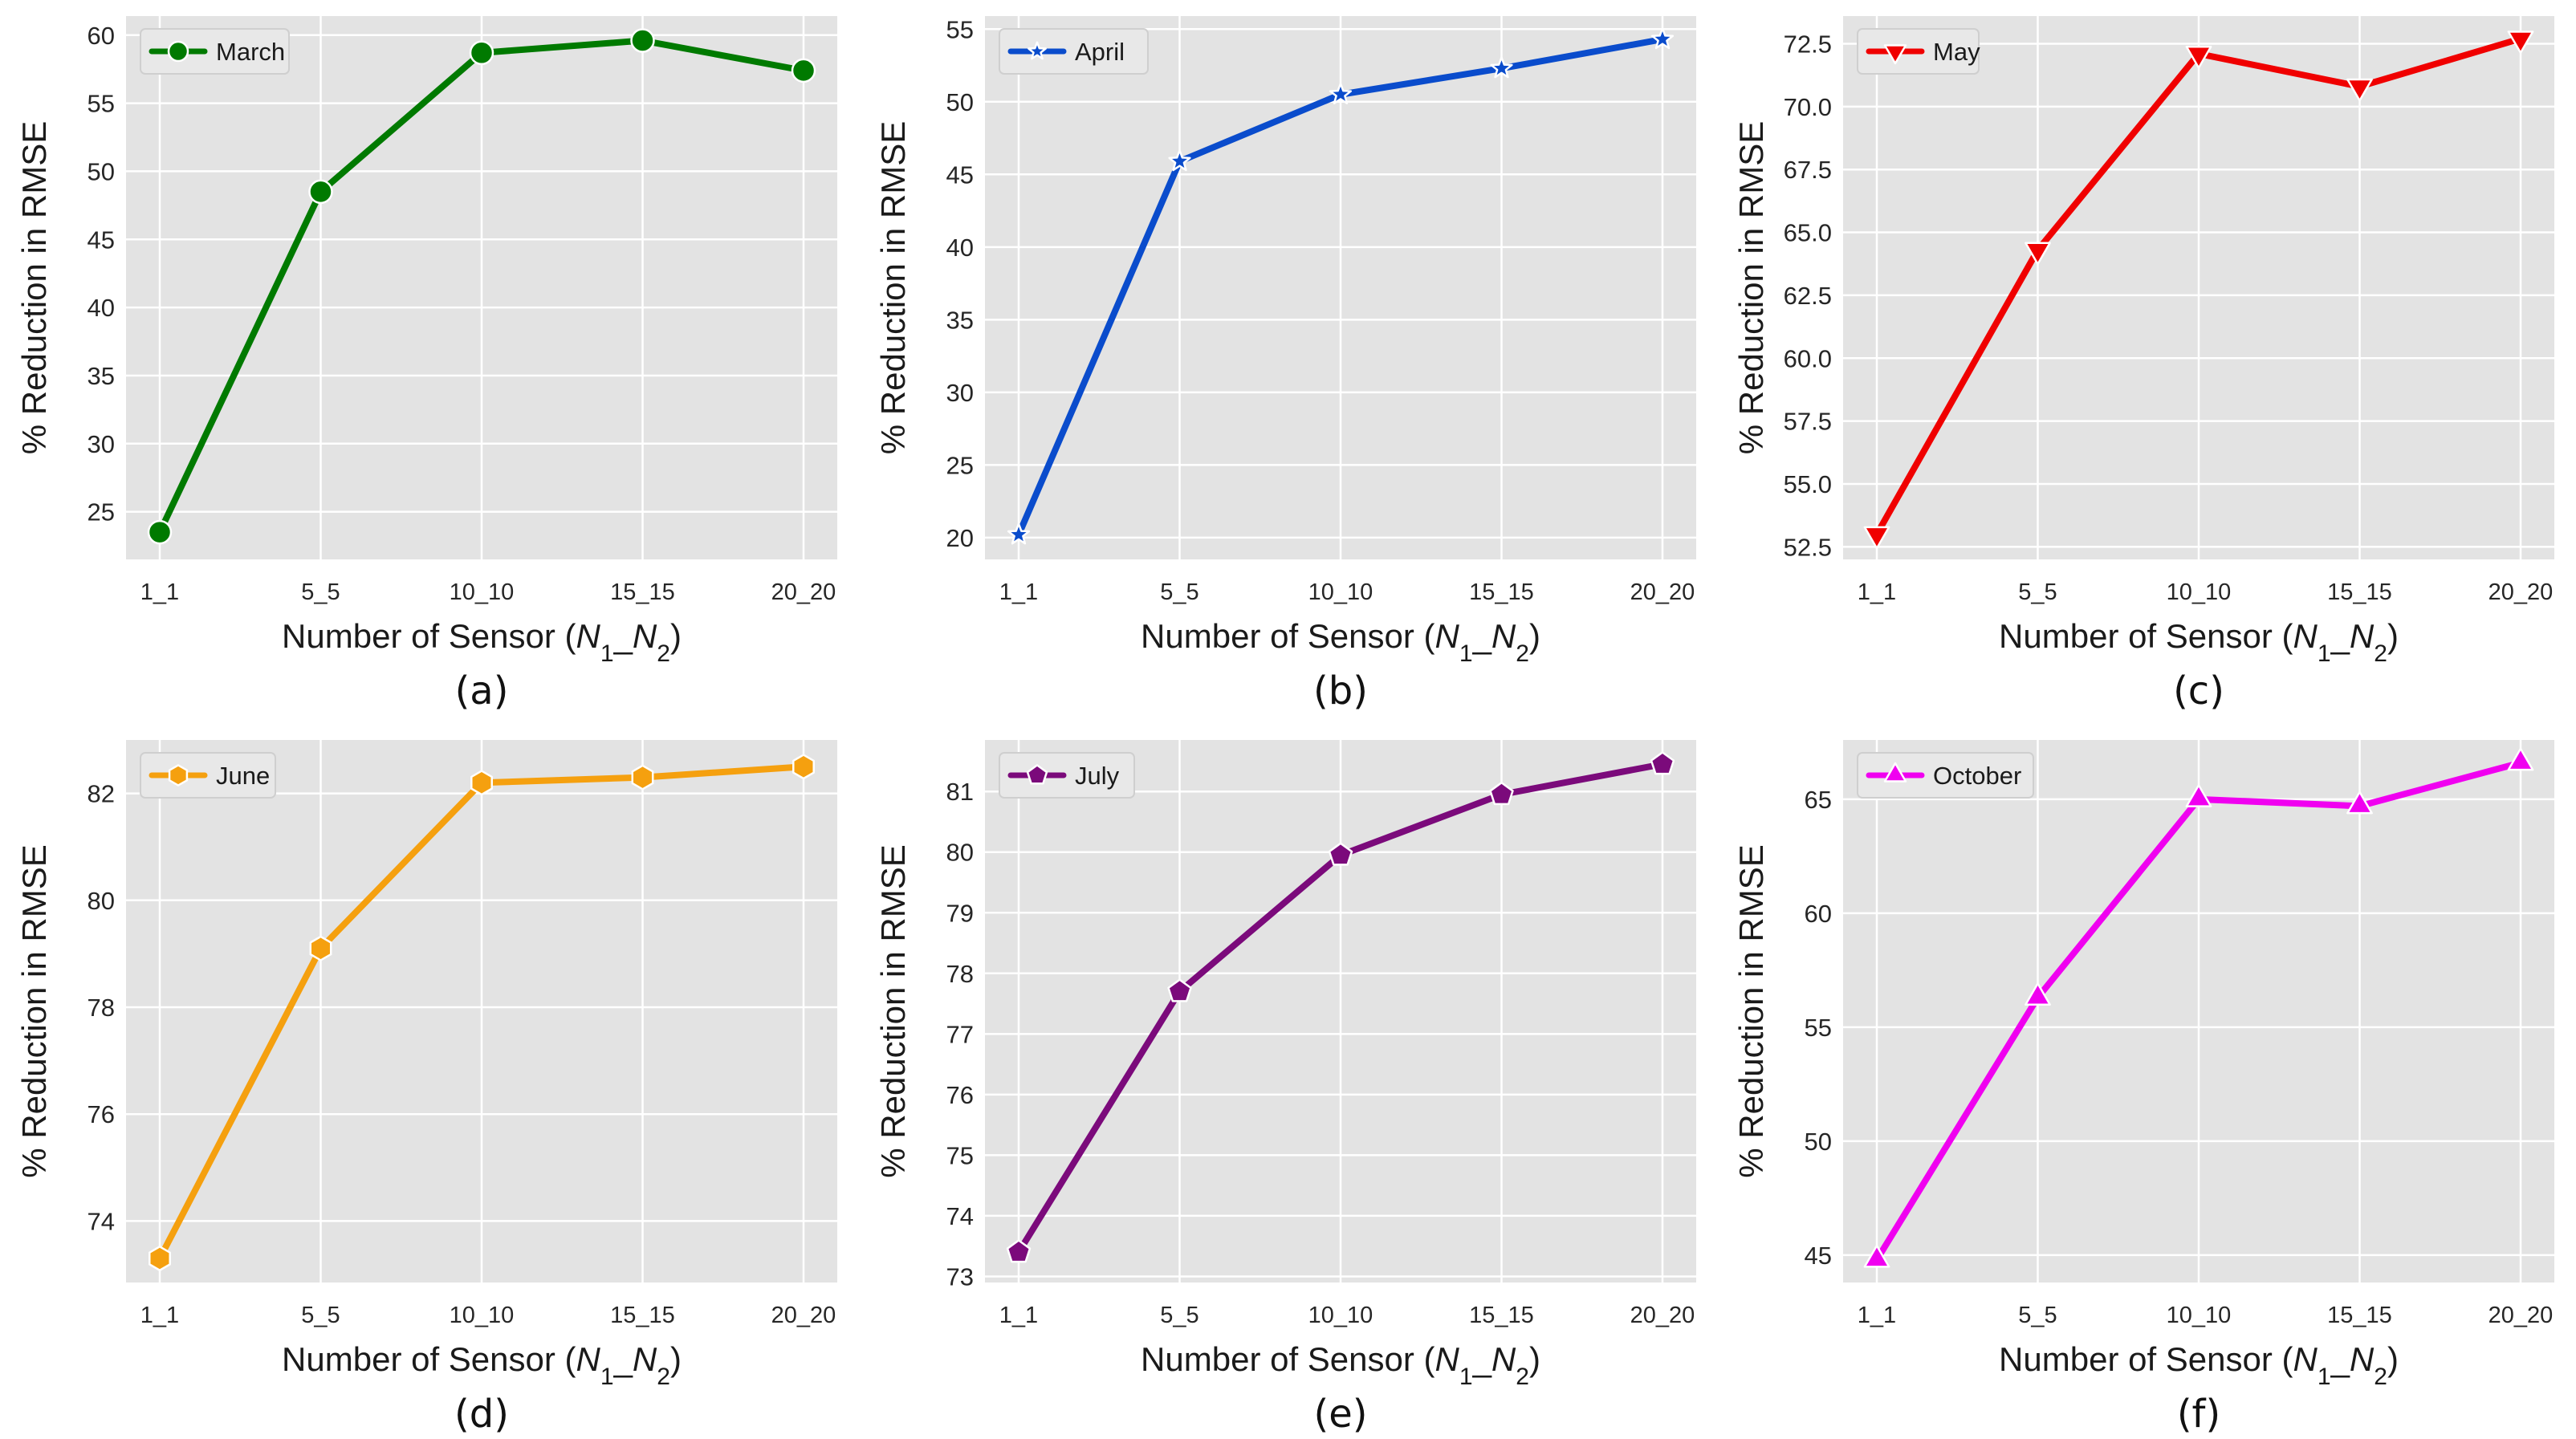 Image resolution: width=2576 pixels, height=1439 pixels. Describe the element at coordinates (2198, 691) in the screenshot. I see `panel-caption: (c)` at that location.